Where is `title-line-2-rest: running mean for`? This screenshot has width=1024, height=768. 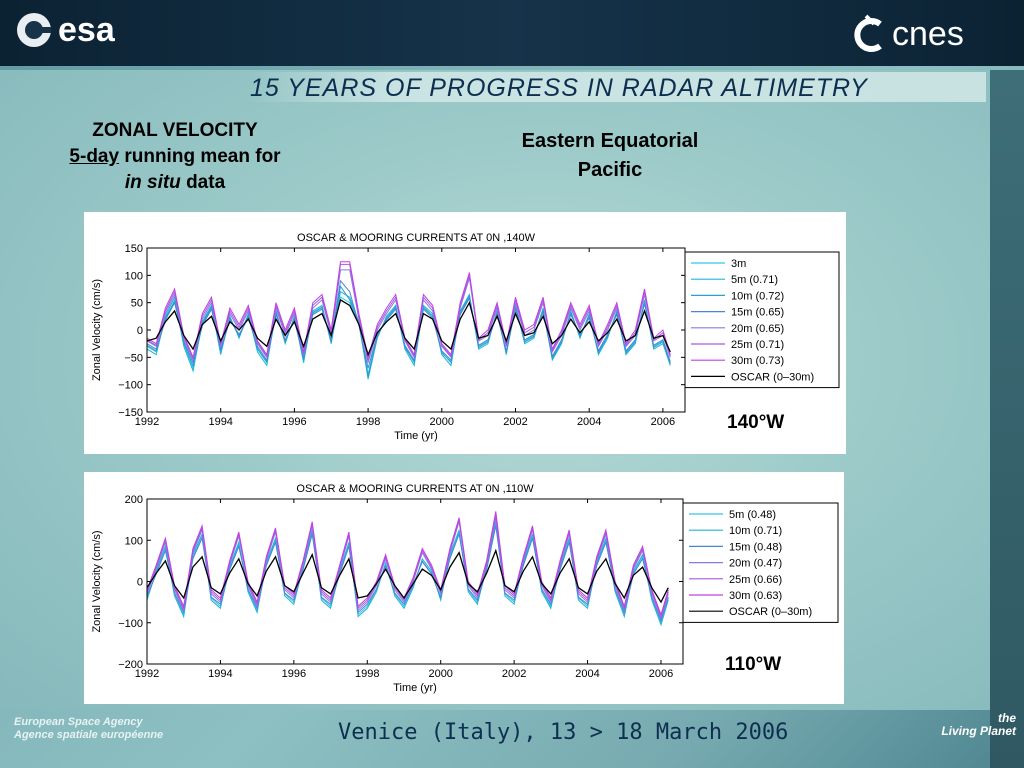 title-line-2-rest: running mean for is located at coordinates (200, 156).